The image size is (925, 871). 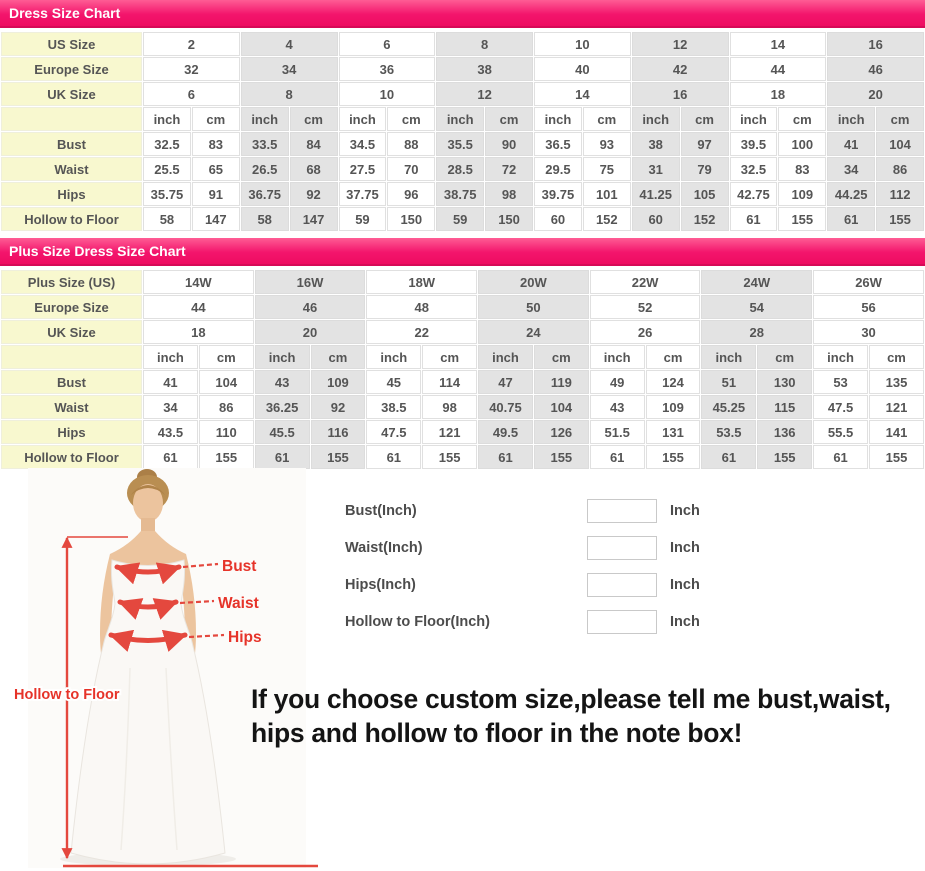 What do you see at coordinates (645, 282) in the screenshot?
I see `size-value-cell: 22W` at bounding box center [645, 282].